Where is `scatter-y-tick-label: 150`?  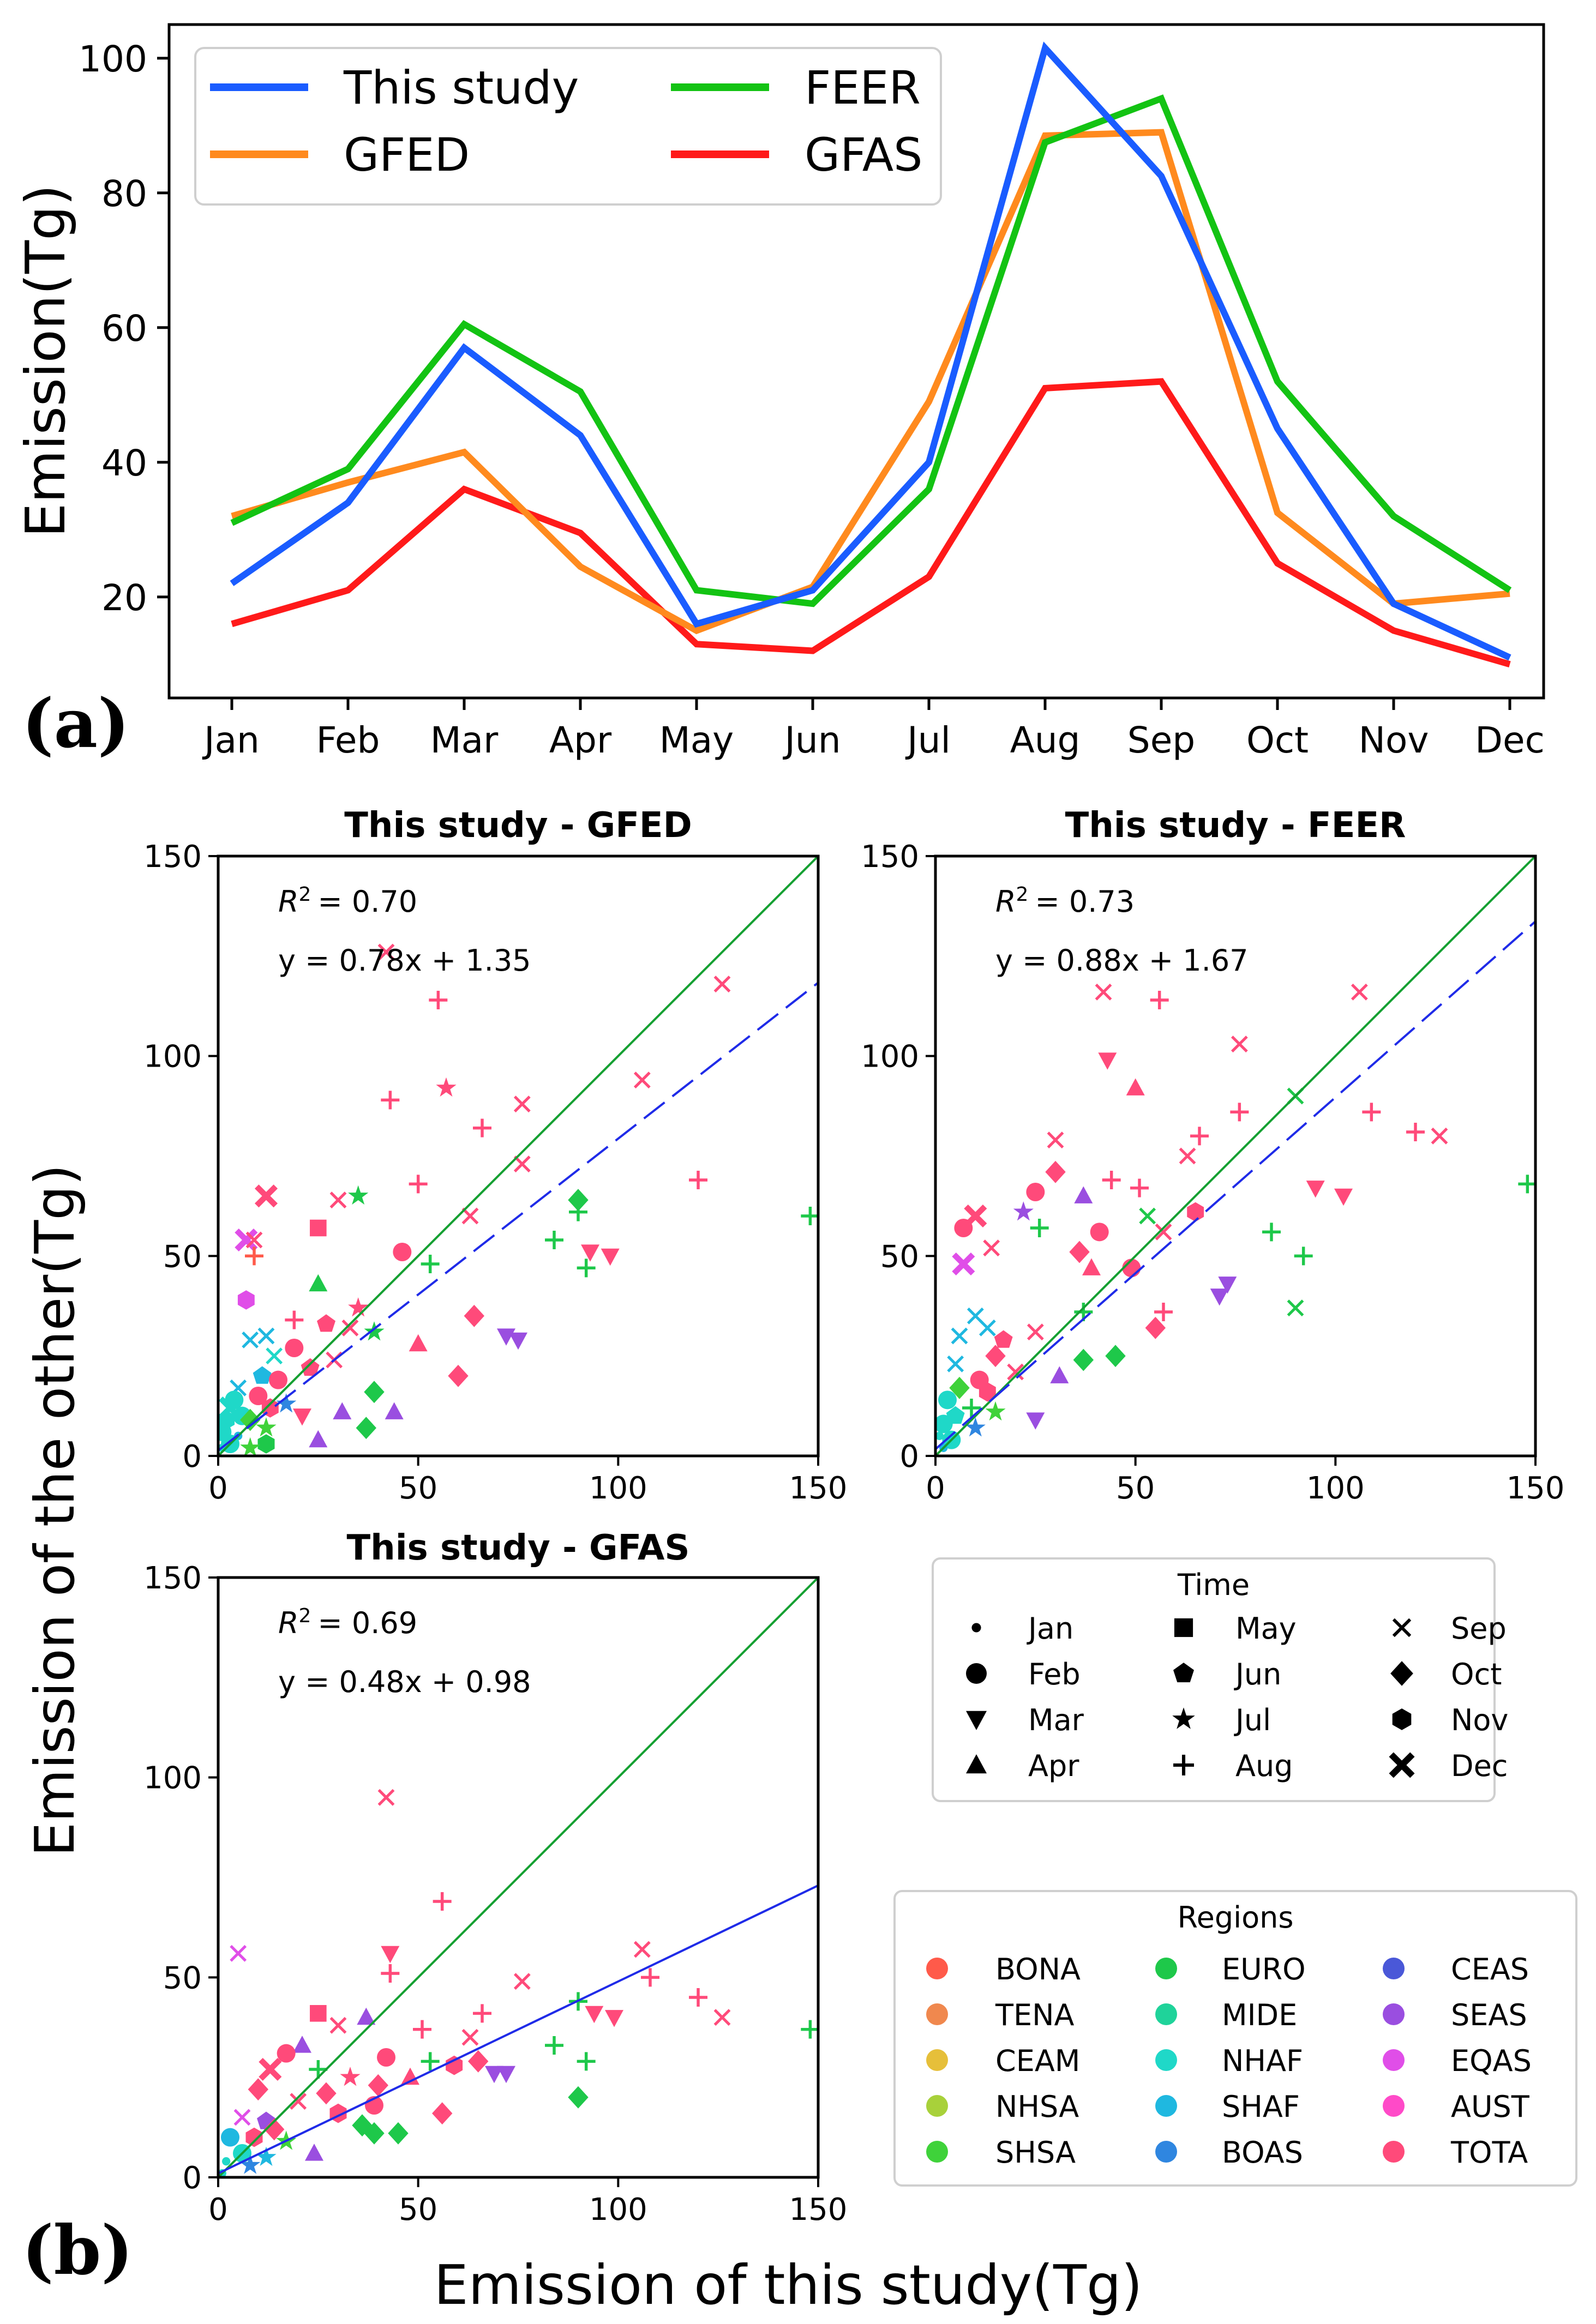 scatter-y-tick-label: 150 is located at coordinates (890, 857).